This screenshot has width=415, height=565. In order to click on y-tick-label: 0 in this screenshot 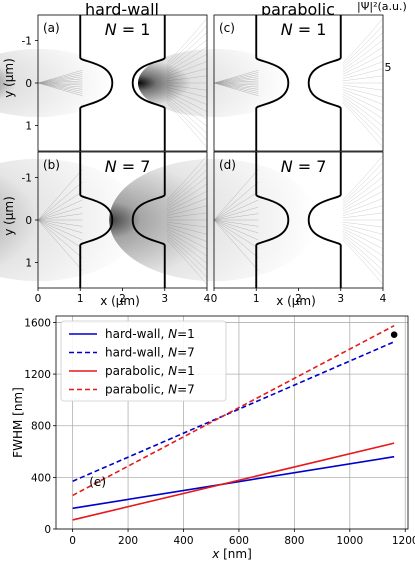, I will do `click(47, 530)`.